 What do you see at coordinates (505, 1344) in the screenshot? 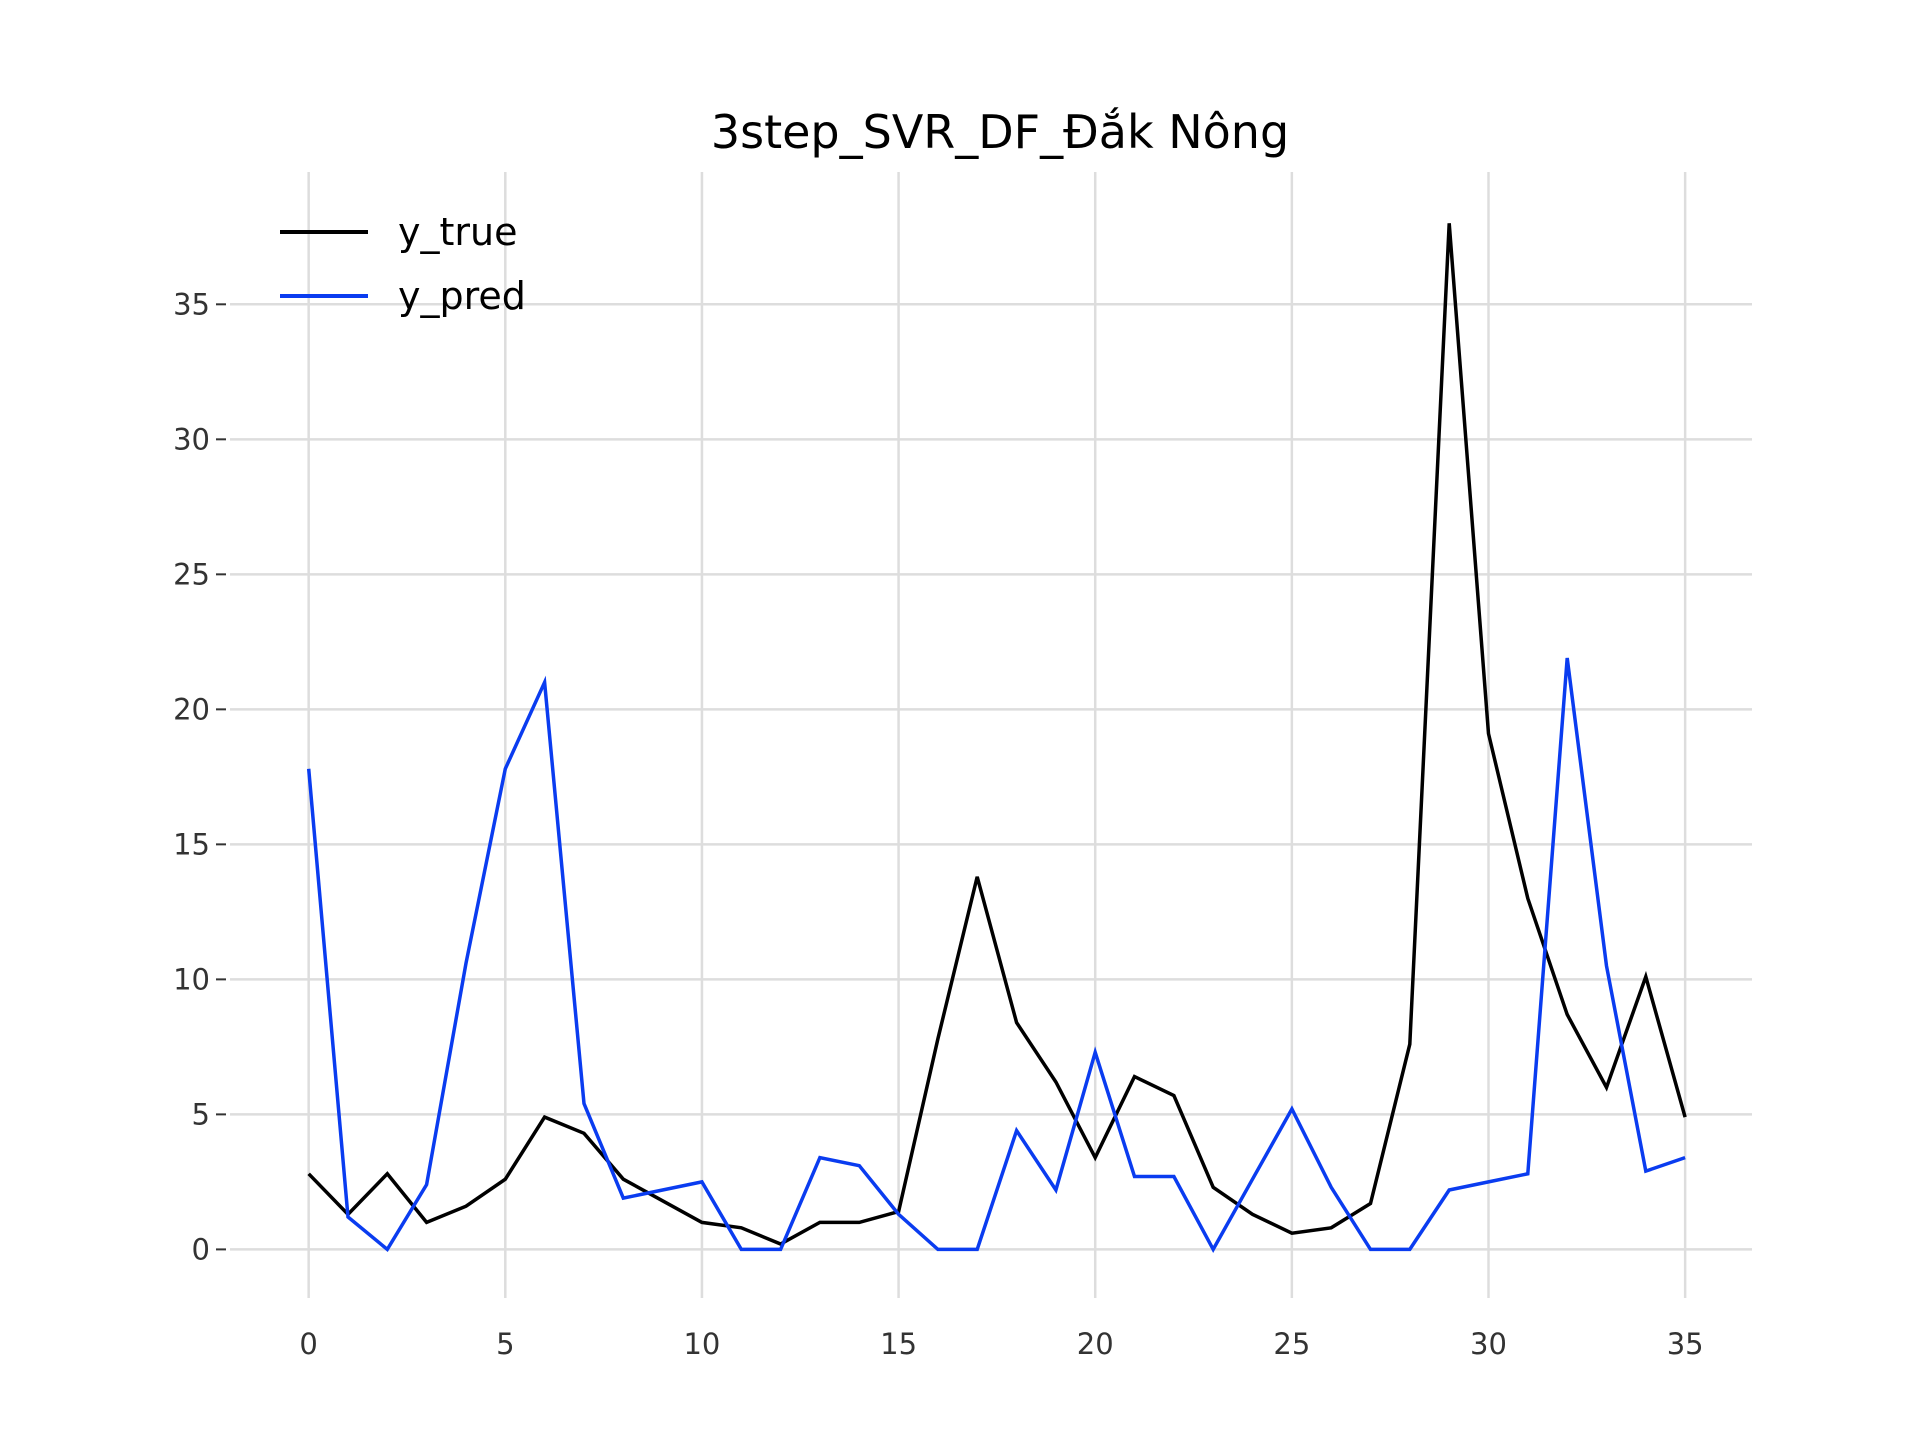
I see `x-tick-label: 5` at bounding box center [505, 1344].